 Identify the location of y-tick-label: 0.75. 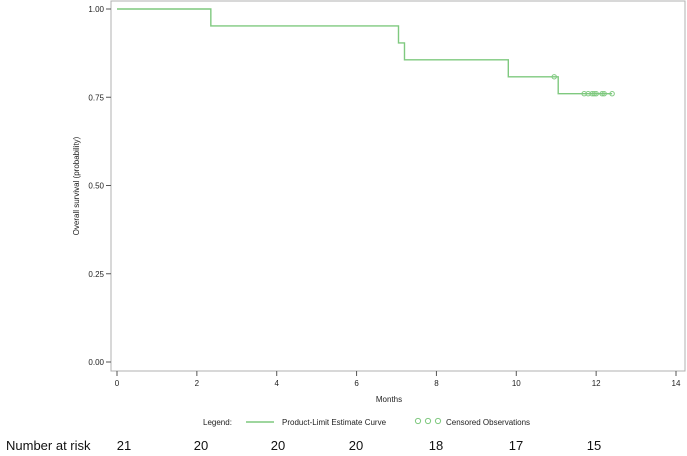
(96, 97).